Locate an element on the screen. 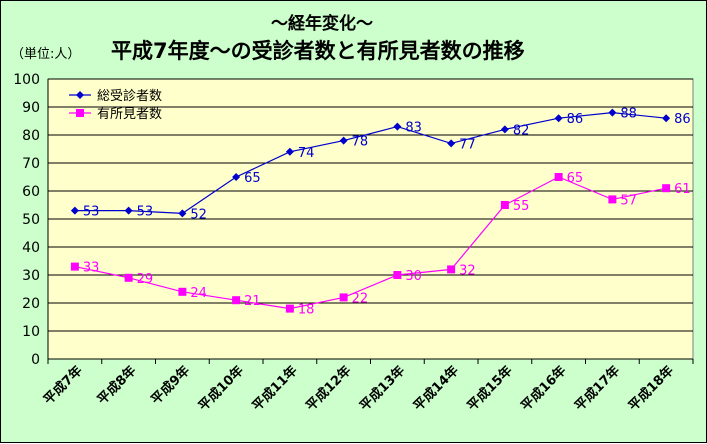  data-label: 78 is located at coordinates (360, 142).